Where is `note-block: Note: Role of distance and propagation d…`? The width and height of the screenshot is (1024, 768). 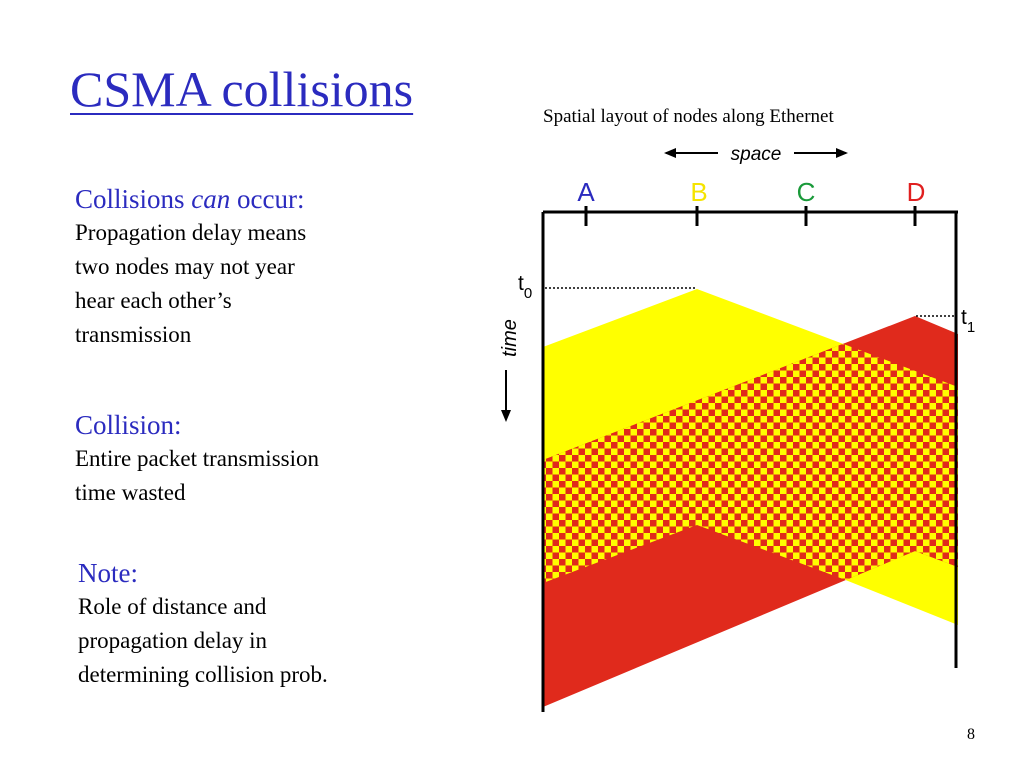 note-block: Note: Role of distance and propagation d… is located at coordinates (243, 624).